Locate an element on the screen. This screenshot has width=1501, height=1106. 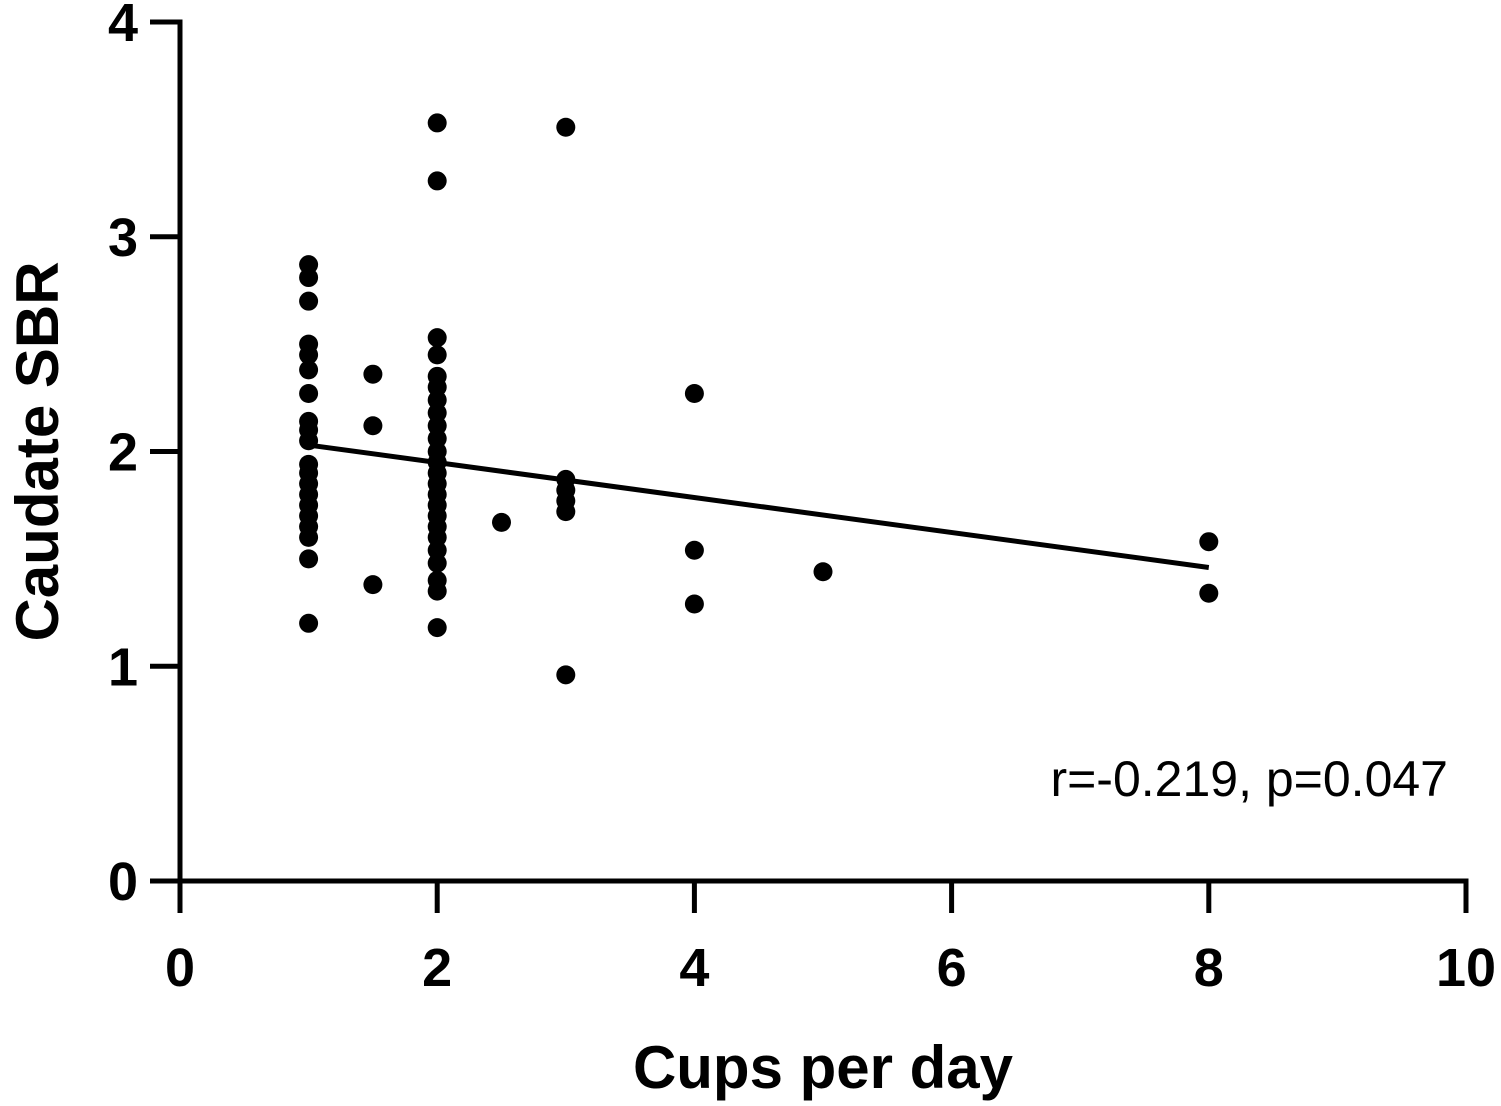
y-tick-label: 1 is located at coordinates (123, 667).